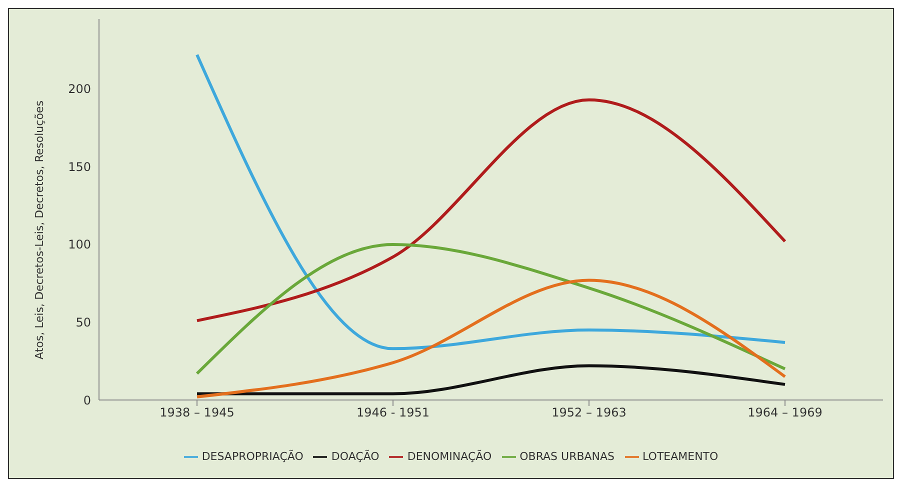  I want to click on legend-label: DENOMINAÇÃO, so click(449, 457).